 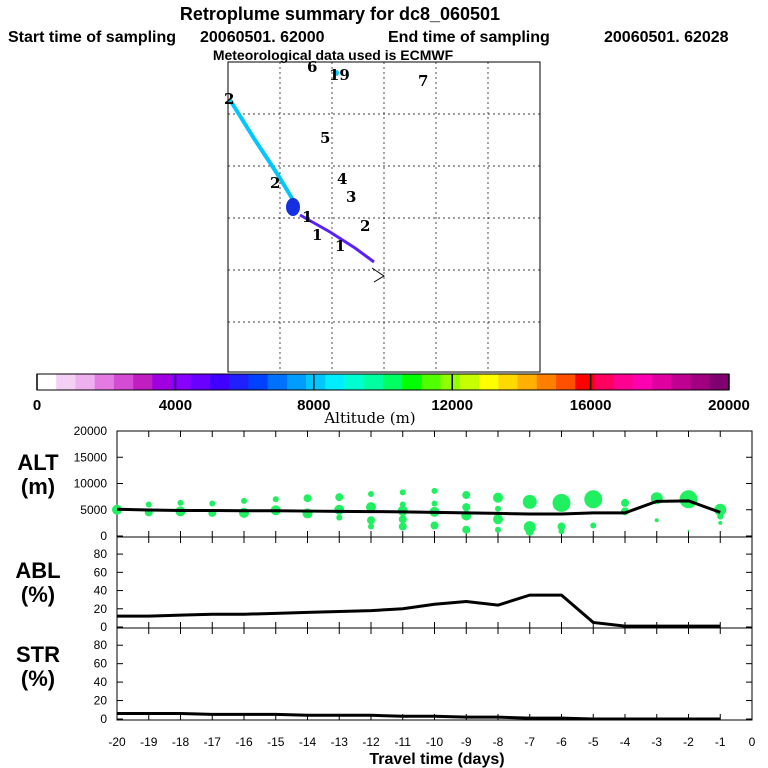 I want to click on map-label: 7, so click(x=423, y=81).